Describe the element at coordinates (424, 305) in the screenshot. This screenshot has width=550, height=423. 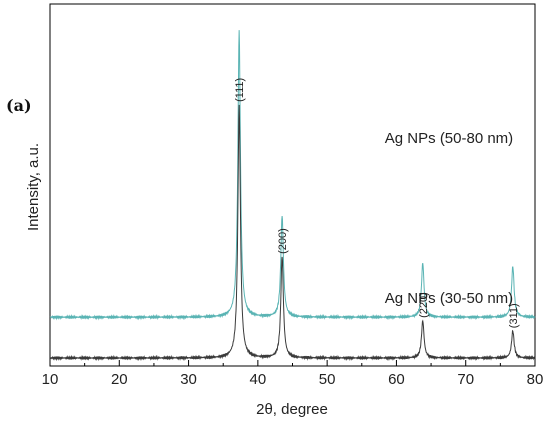
I see `peak-label-2: (220)` at that location.